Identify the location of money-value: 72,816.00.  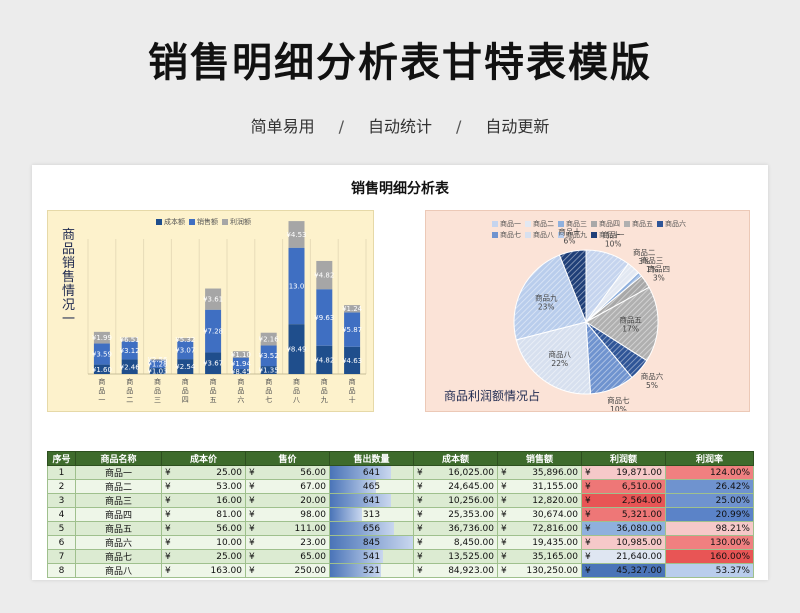
(555, 528).